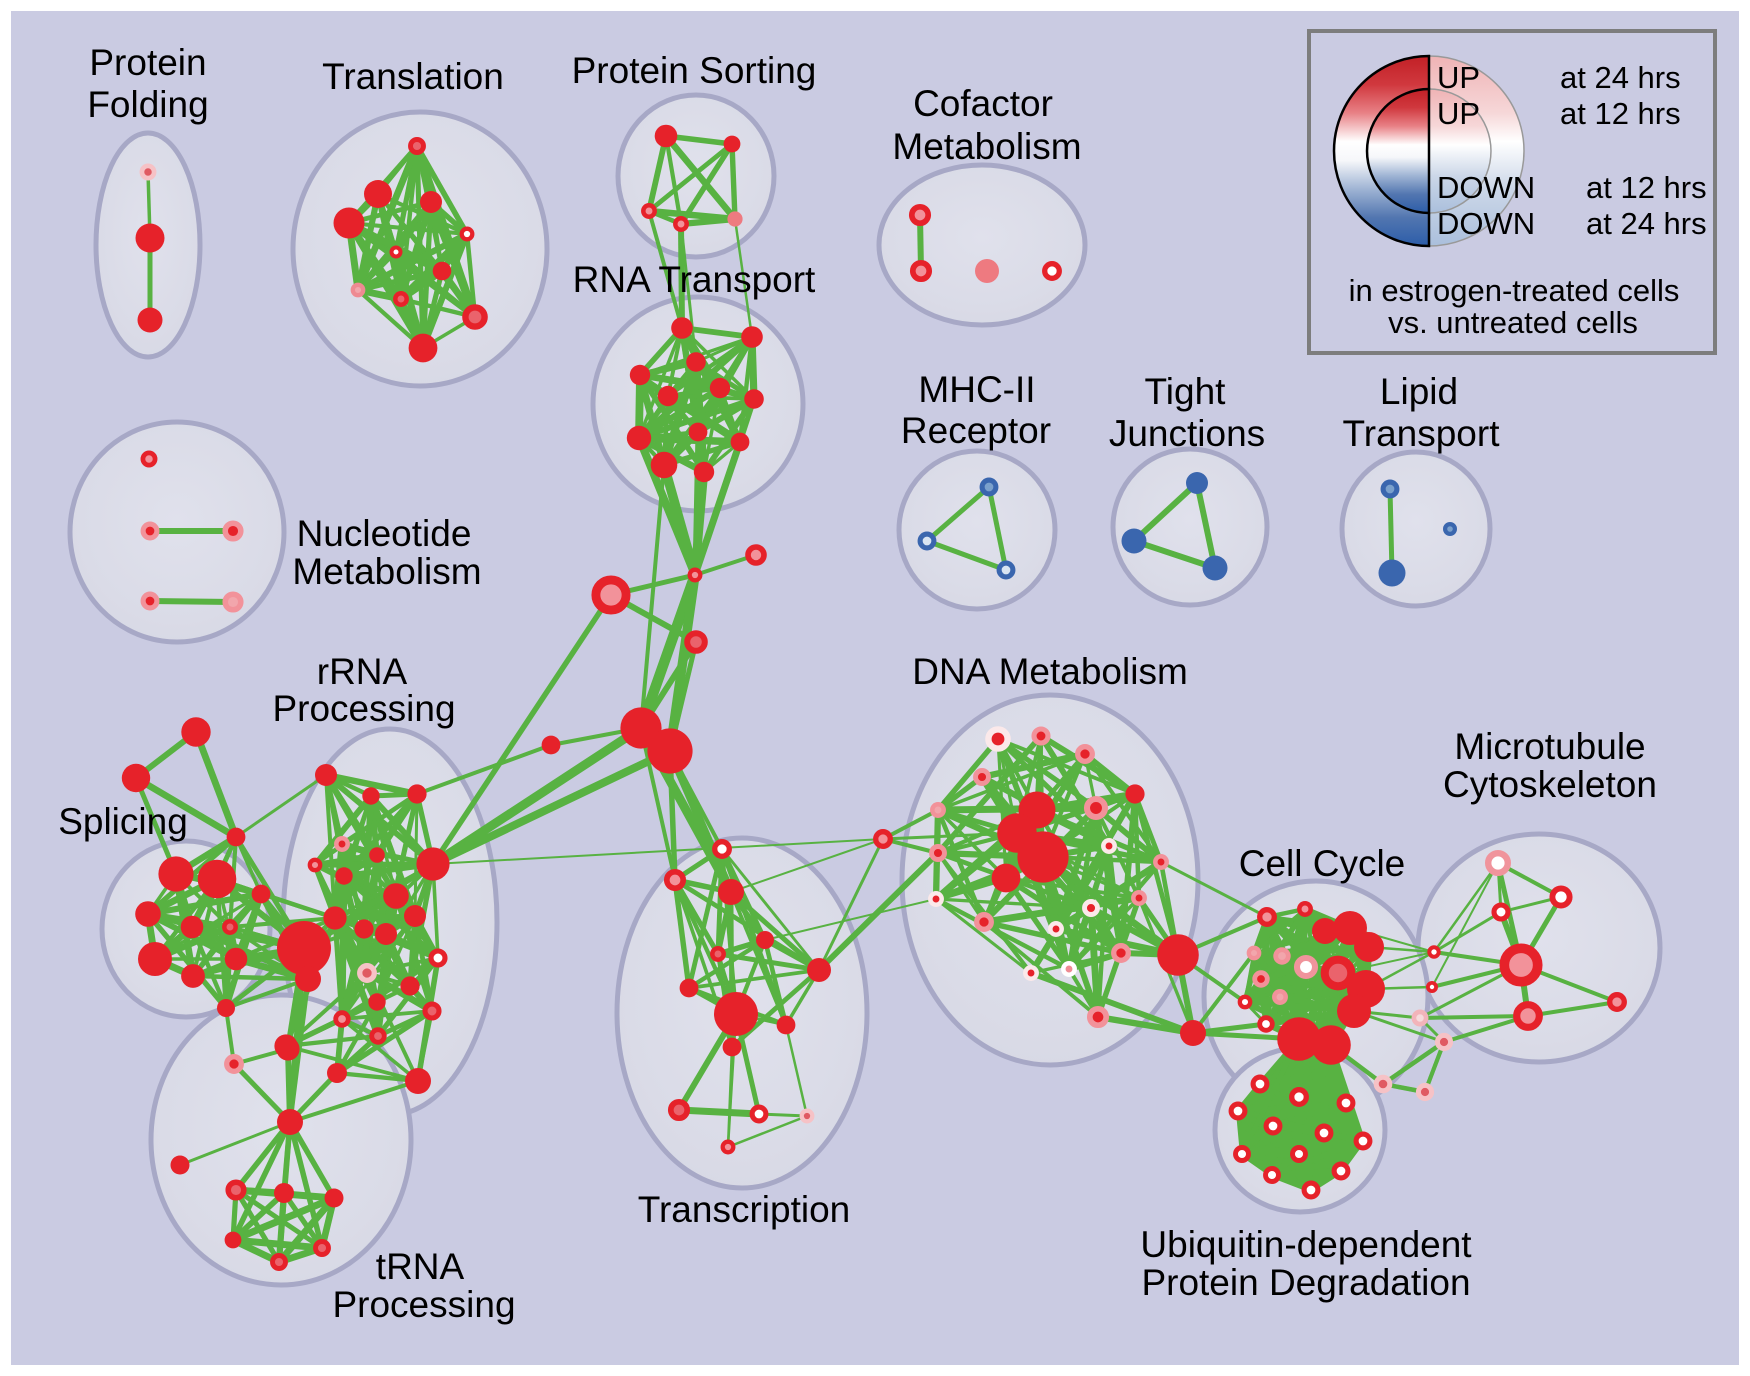 The width and height of the screenshot is (1750, 1376). What do you see at coordinates (1322, 863) in the screenshot?
I see `svg-text: Cell Cycle` at bounding box center [1322, 863].